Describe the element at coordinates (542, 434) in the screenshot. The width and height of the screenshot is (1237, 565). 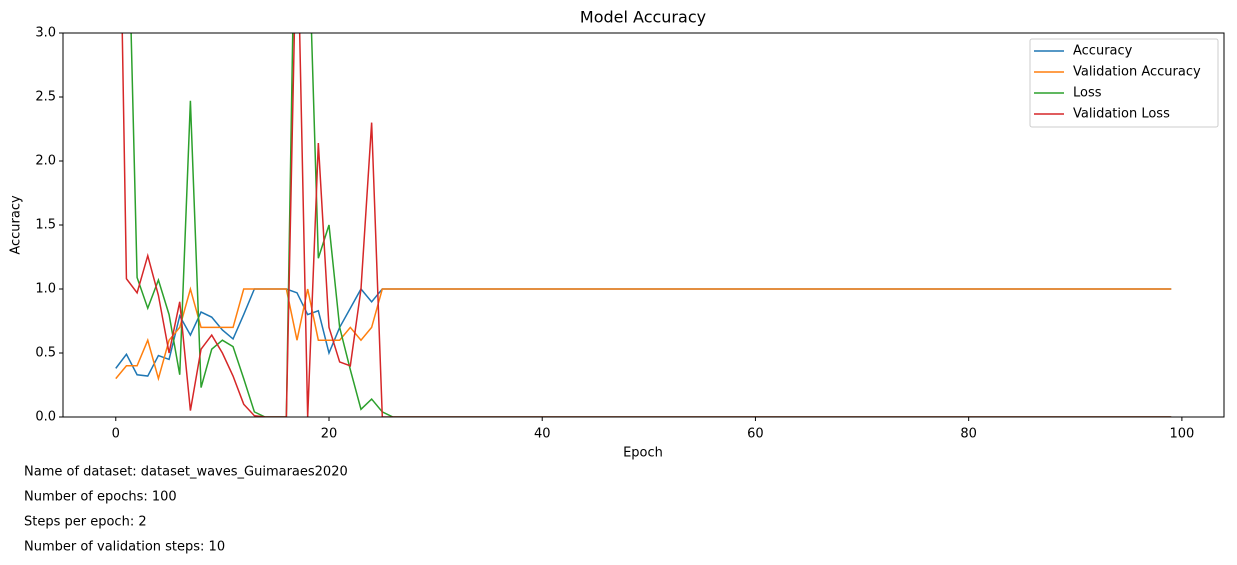
I see `x-tick-label: 40` at that location.